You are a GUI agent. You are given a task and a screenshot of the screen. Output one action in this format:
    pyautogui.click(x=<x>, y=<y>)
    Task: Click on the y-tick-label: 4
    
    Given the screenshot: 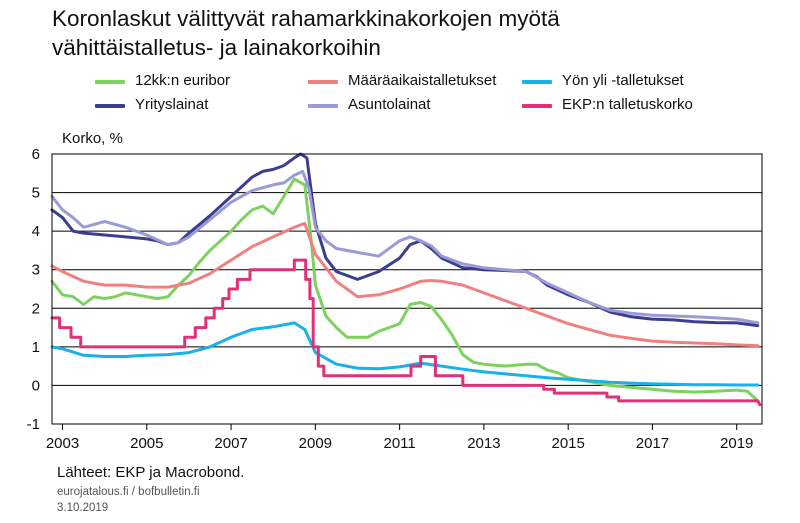 What is the action you would take?
    pyautogui.click(x=36, y=231)
    